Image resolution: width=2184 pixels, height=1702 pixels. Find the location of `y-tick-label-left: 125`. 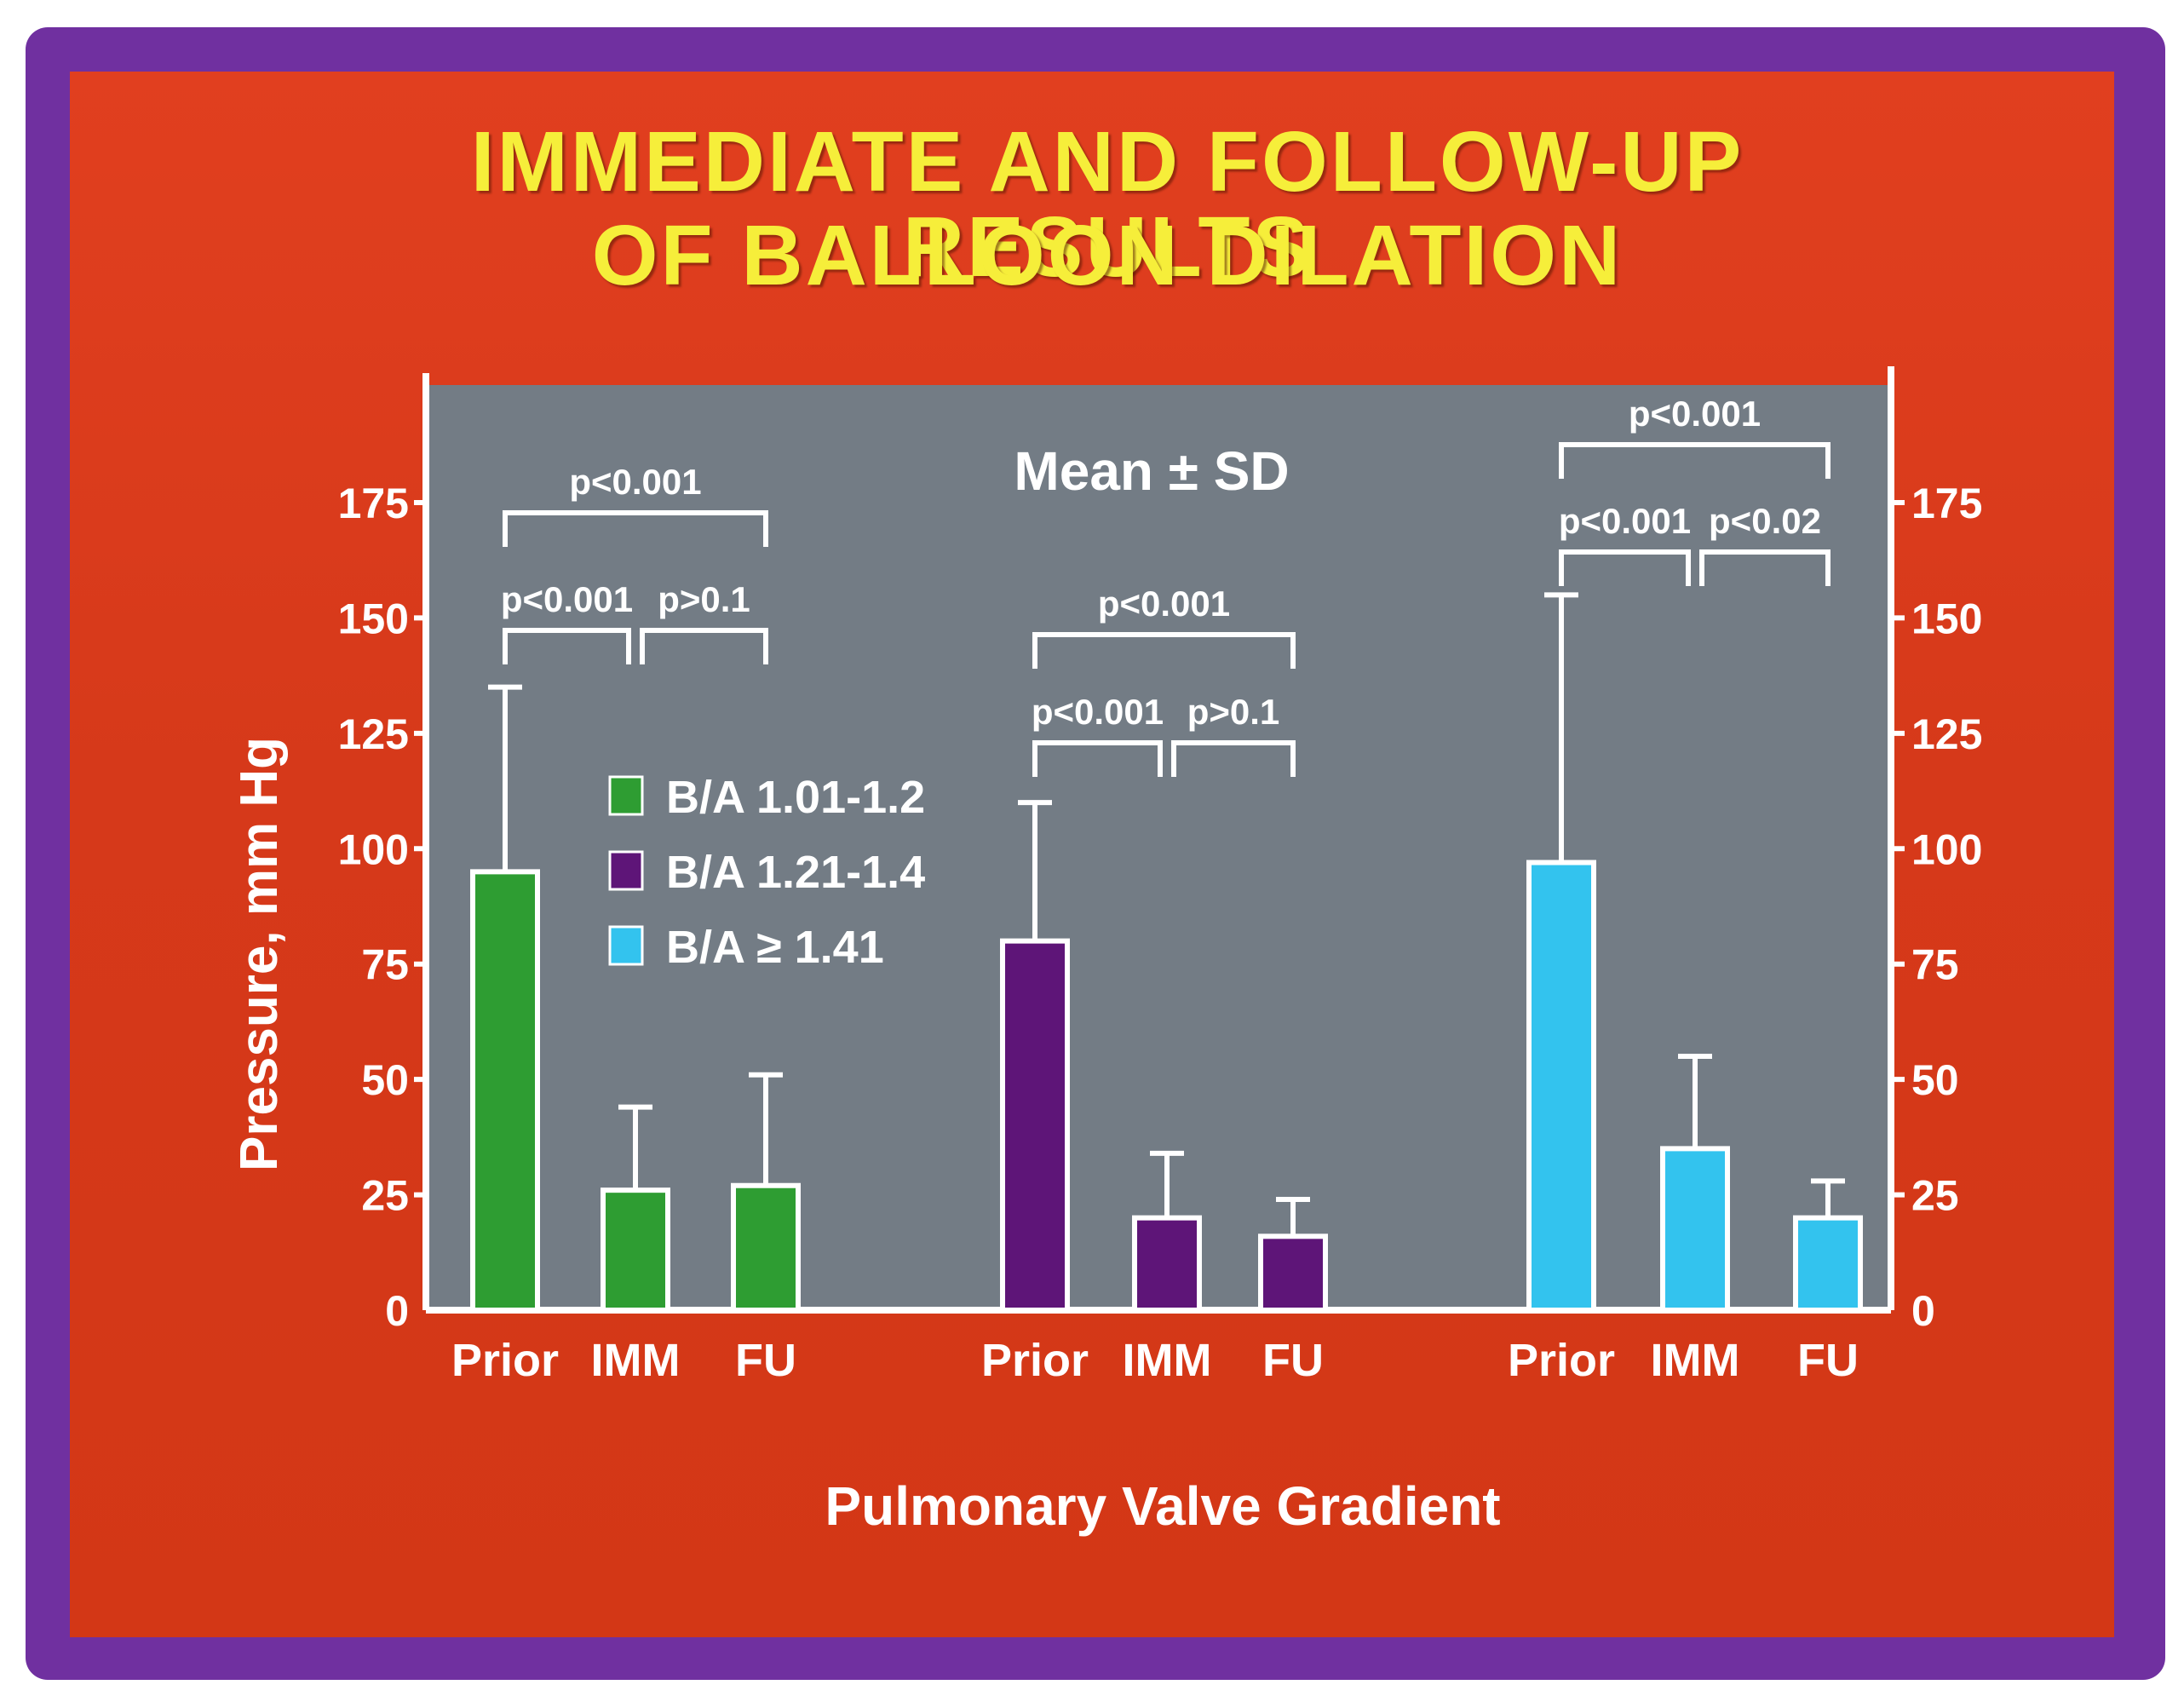

y-tick-label-left: 125 is located at coordinates (373, 734).